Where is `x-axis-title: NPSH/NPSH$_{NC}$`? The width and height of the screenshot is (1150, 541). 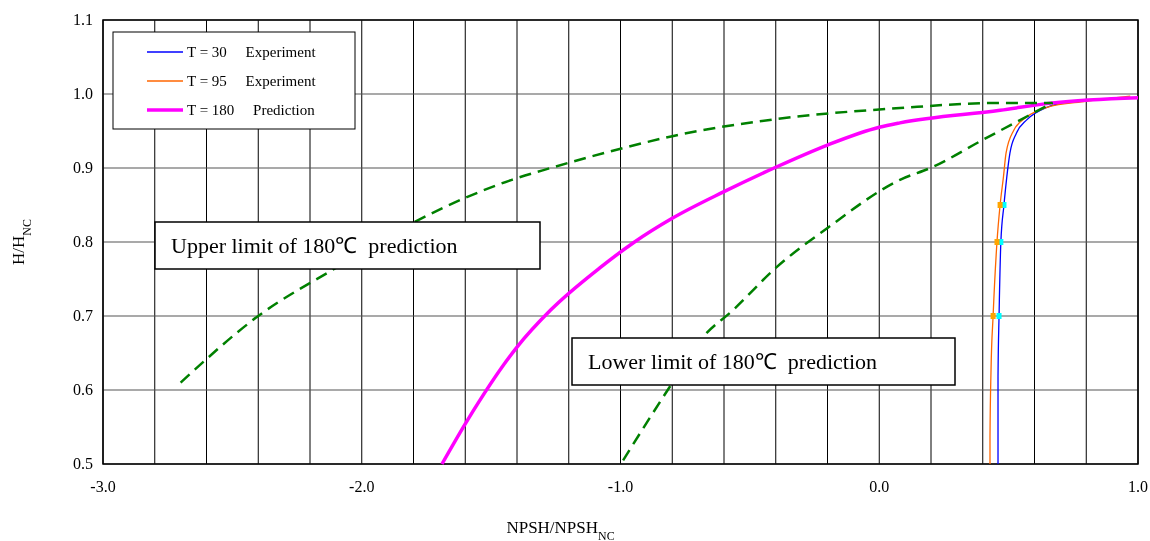
x-axis-title: NPSH/NPSH$_{NC}$ is located at coordinates (560, 529).